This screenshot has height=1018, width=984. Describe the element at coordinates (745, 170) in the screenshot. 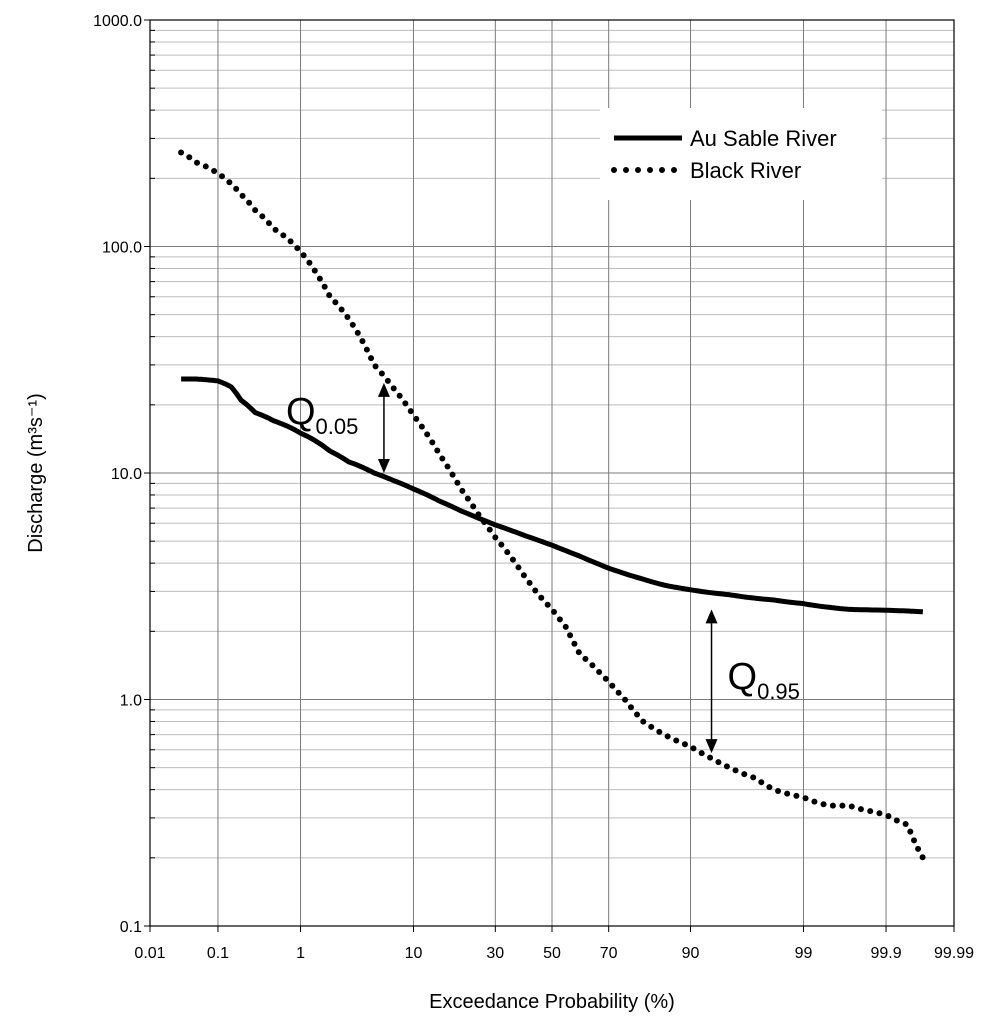

I see `legend-label-black-river: Black River` at that location.